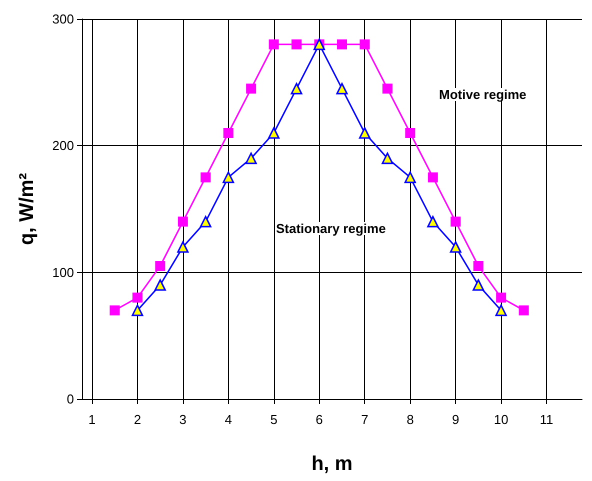 This screenshot has height=481, width=592. What do you see at coordinates (228, 419) in the screenshot?
I see `x-tick-label: 4` at bounding box center [228, 419].